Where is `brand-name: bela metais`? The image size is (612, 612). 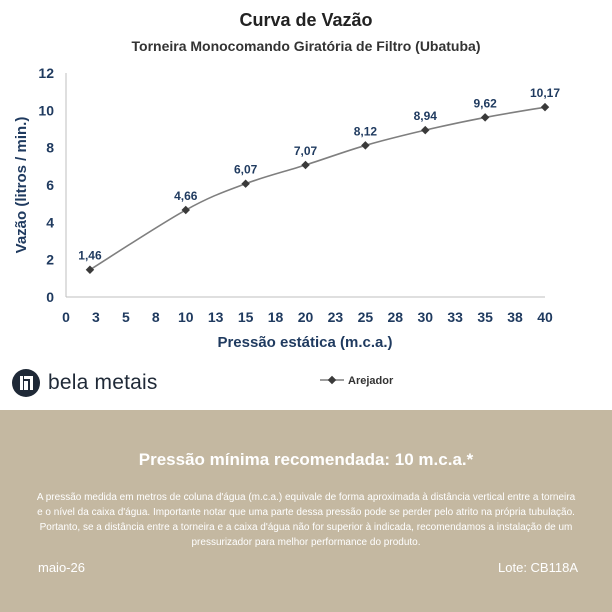
brand-name: bela metais is located at coordinates (103, 382).